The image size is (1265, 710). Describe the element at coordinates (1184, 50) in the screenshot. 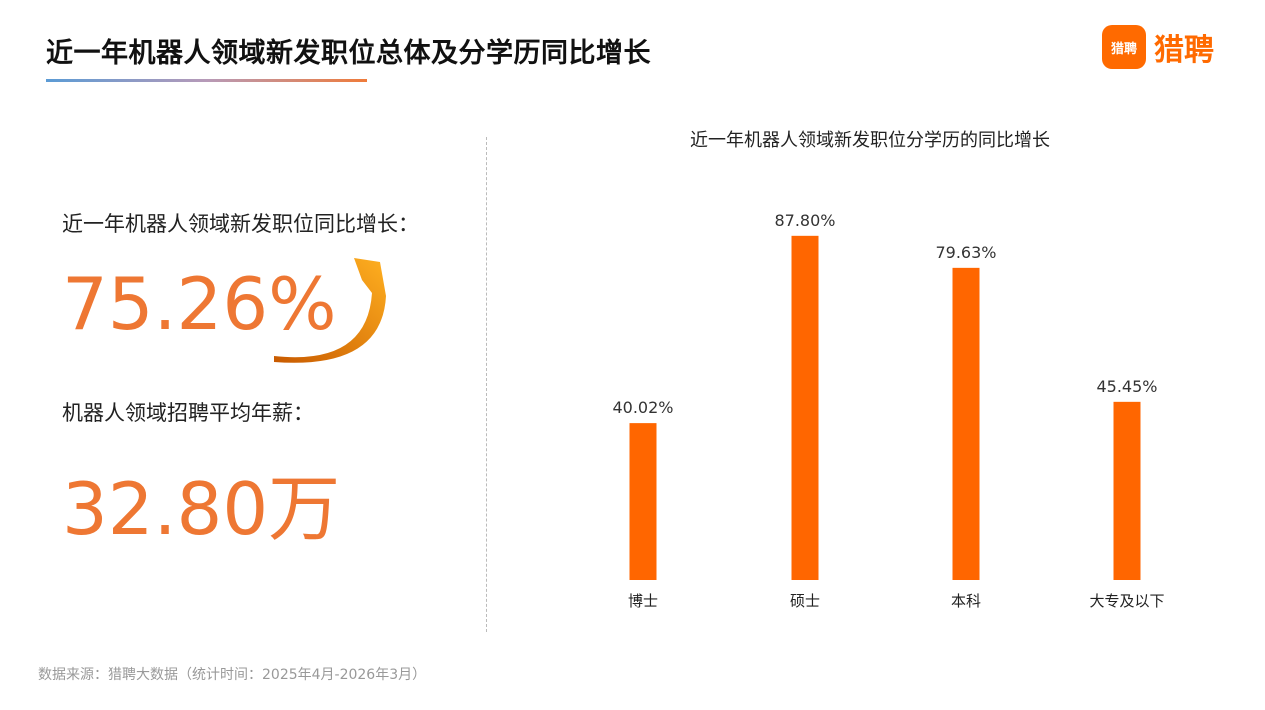

I see `logo-text: 猎聘` at that location.